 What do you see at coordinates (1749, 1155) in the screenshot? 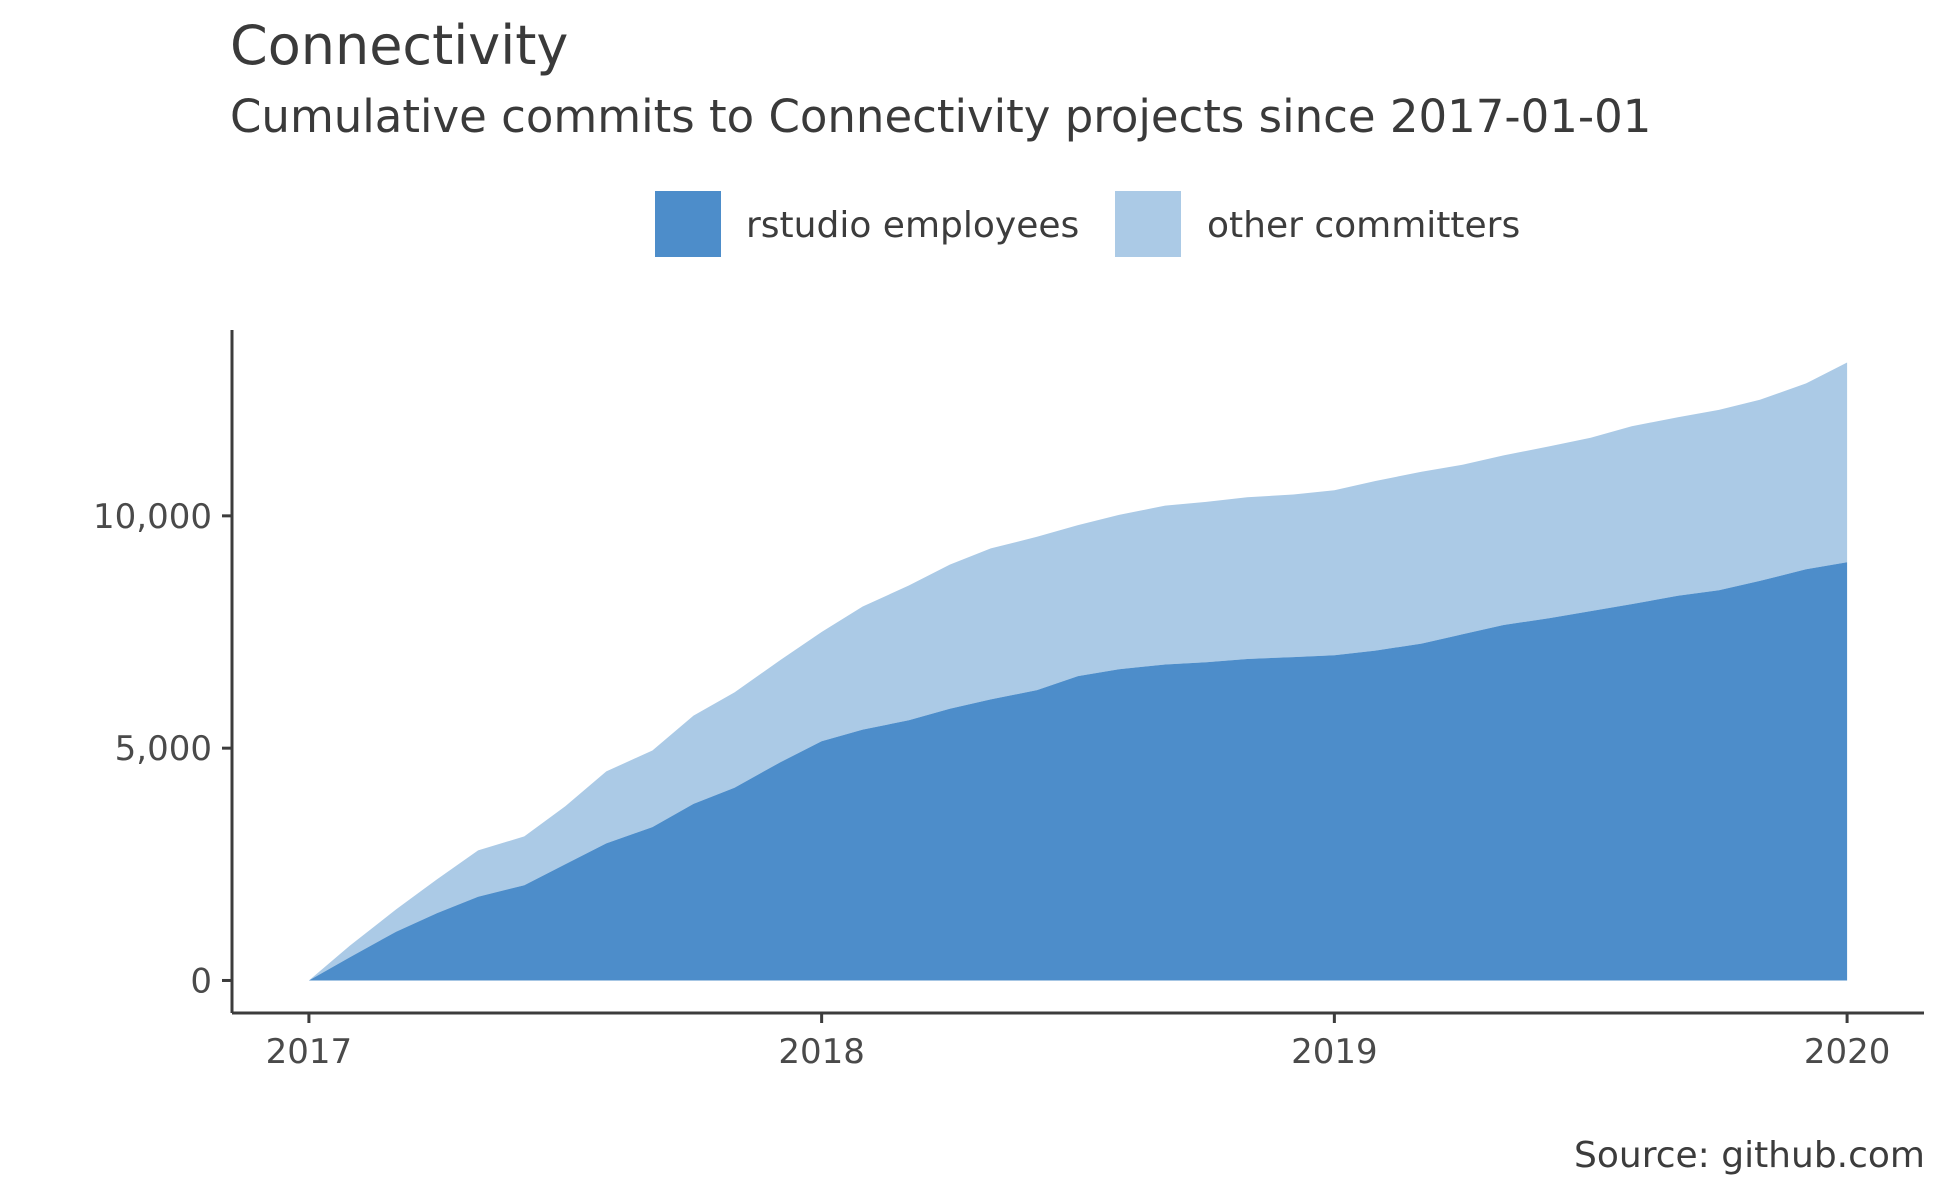
I see `source-caption: Source: github.com` at bounding box center [1749, 1155].